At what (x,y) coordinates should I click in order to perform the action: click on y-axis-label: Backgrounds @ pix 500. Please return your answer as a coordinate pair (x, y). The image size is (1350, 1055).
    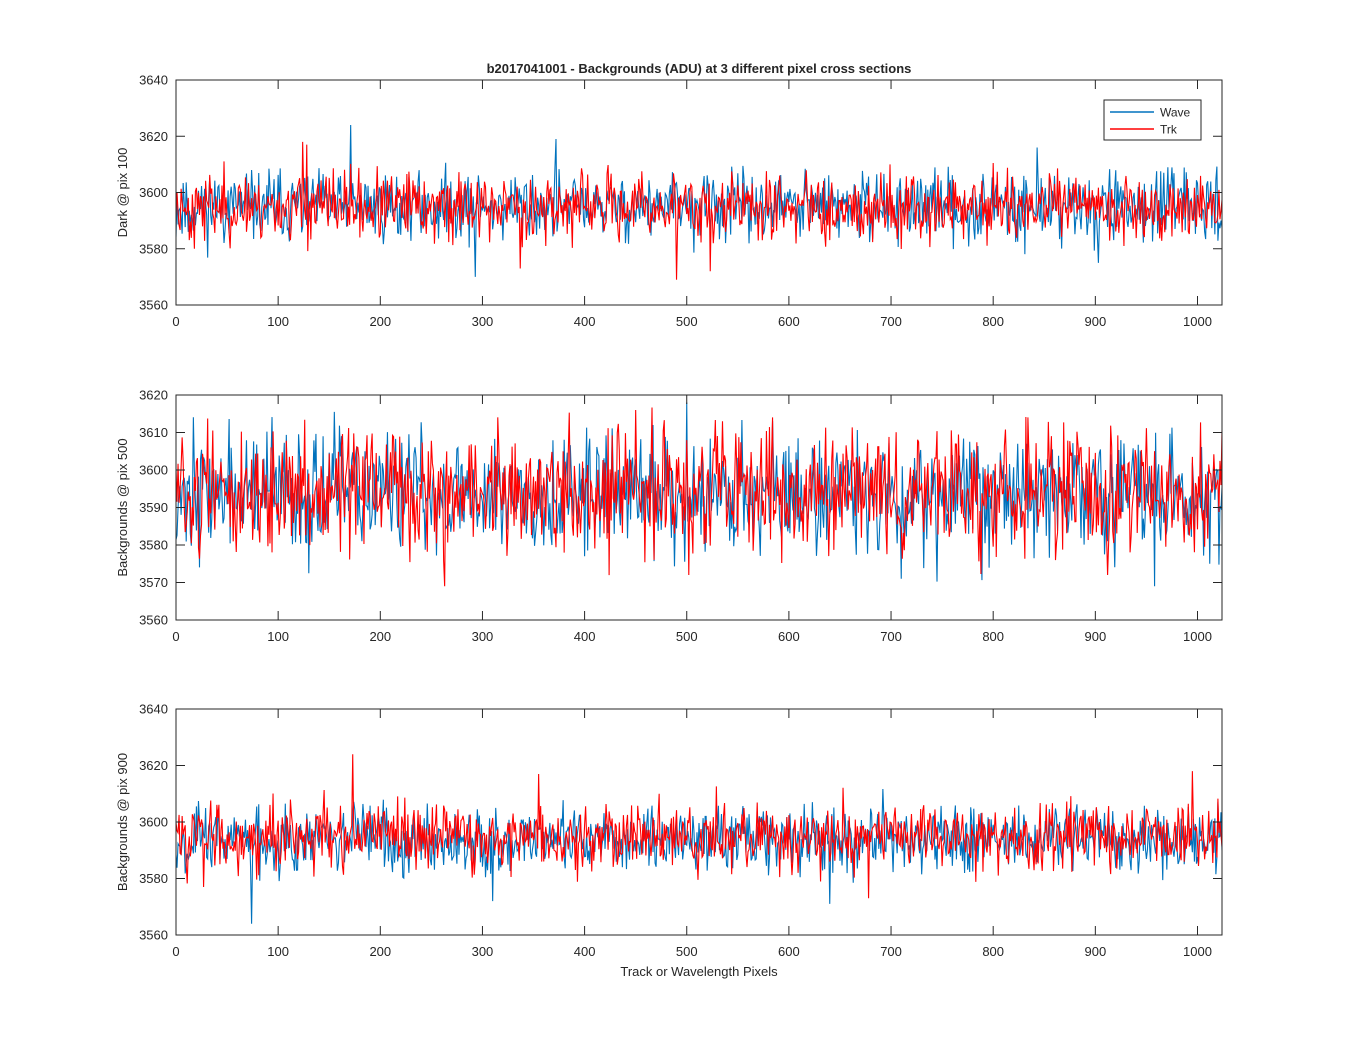
    Looking at the image, I should click on (122, 507).